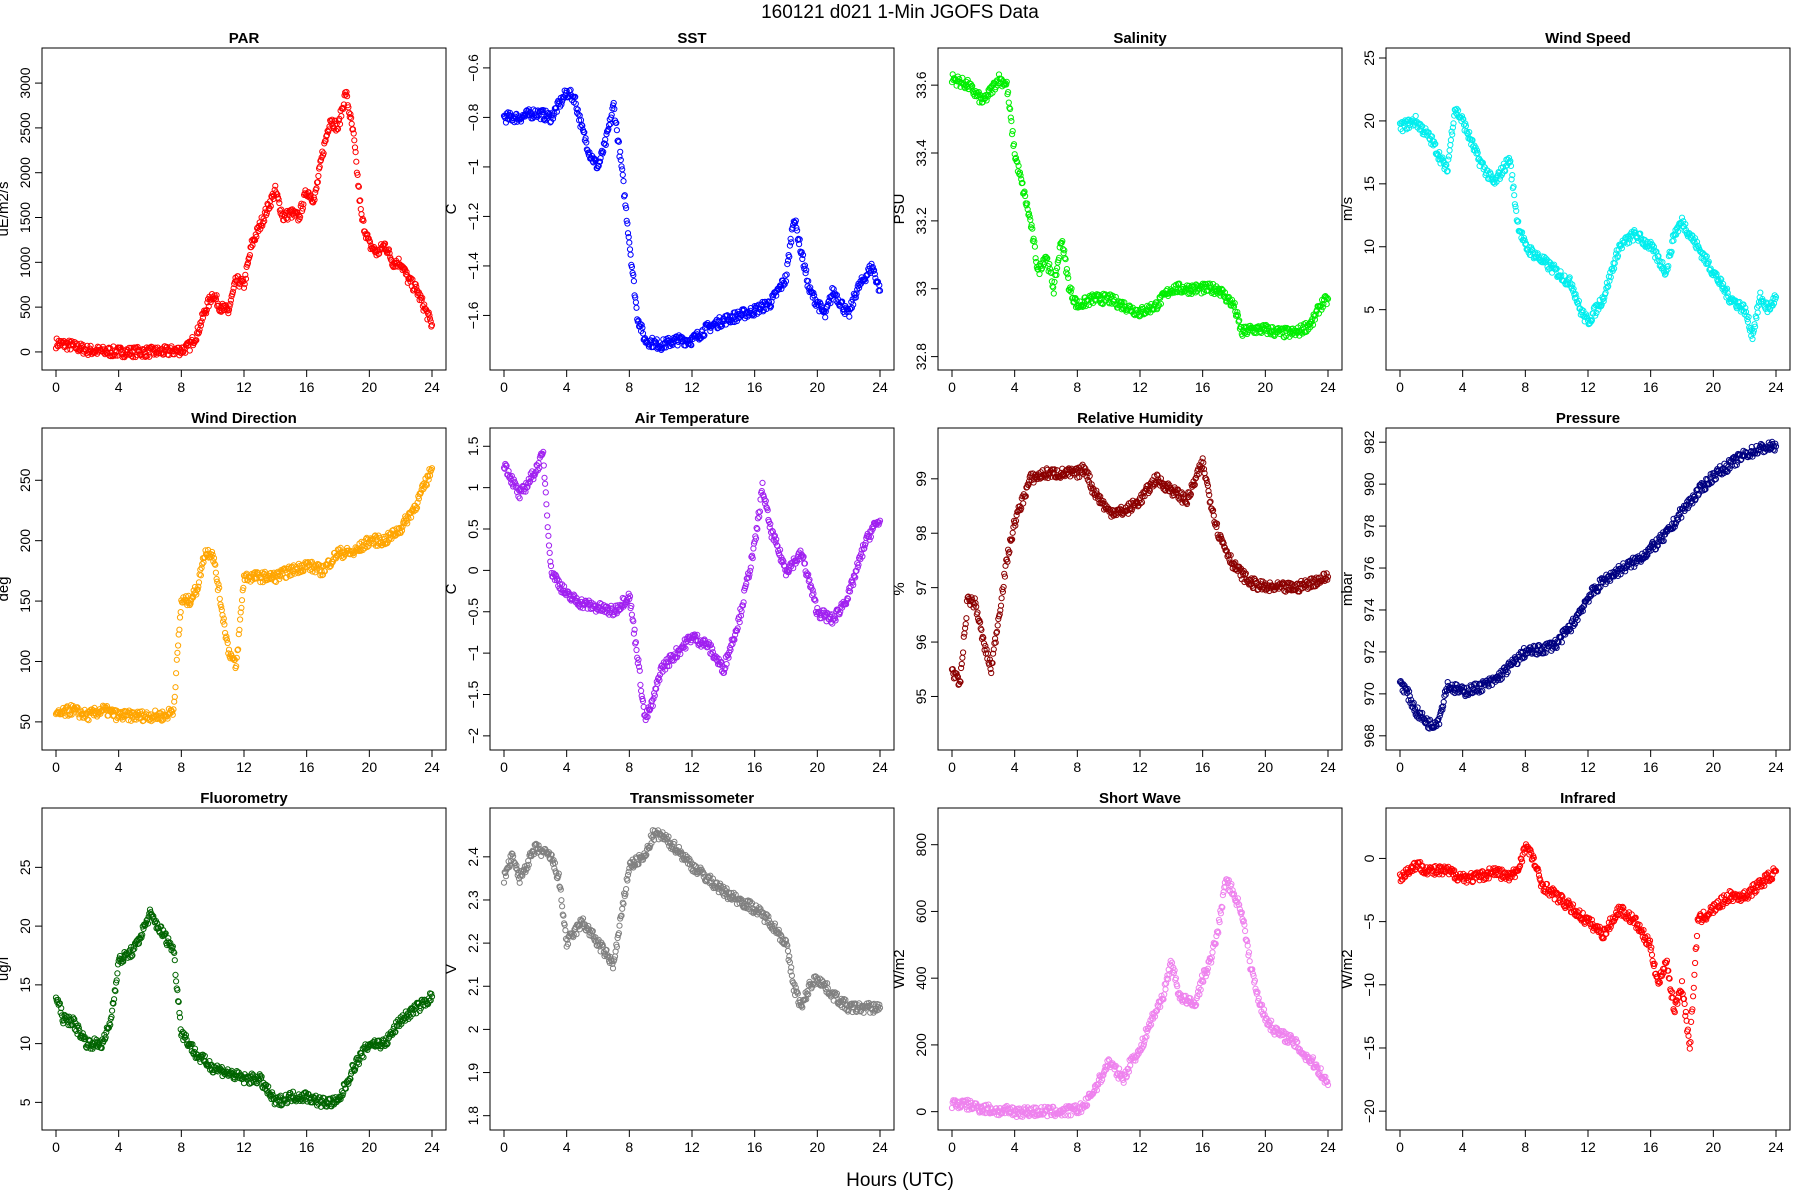 The height and width of the screenshot is (1200, 1800). What do you see at coordinates (1369, 58) in the screenshot?
I see `y-tick-label: 25` at bounding box center [1369, 58].